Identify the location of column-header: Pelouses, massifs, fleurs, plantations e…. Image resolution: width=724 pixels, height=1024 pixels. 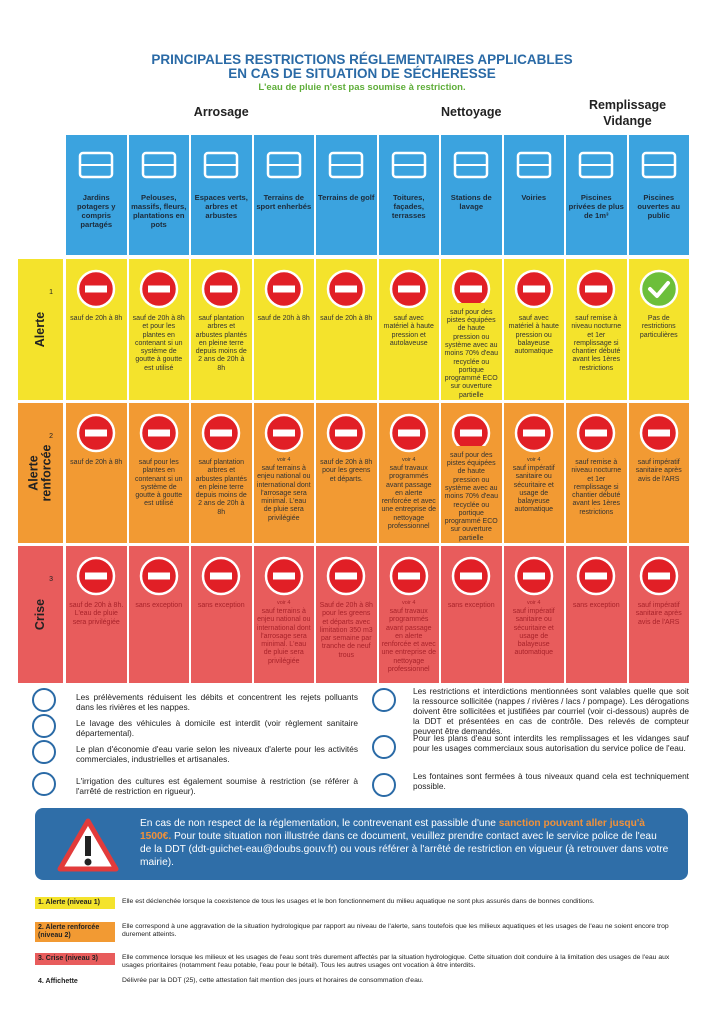
(158, 195).